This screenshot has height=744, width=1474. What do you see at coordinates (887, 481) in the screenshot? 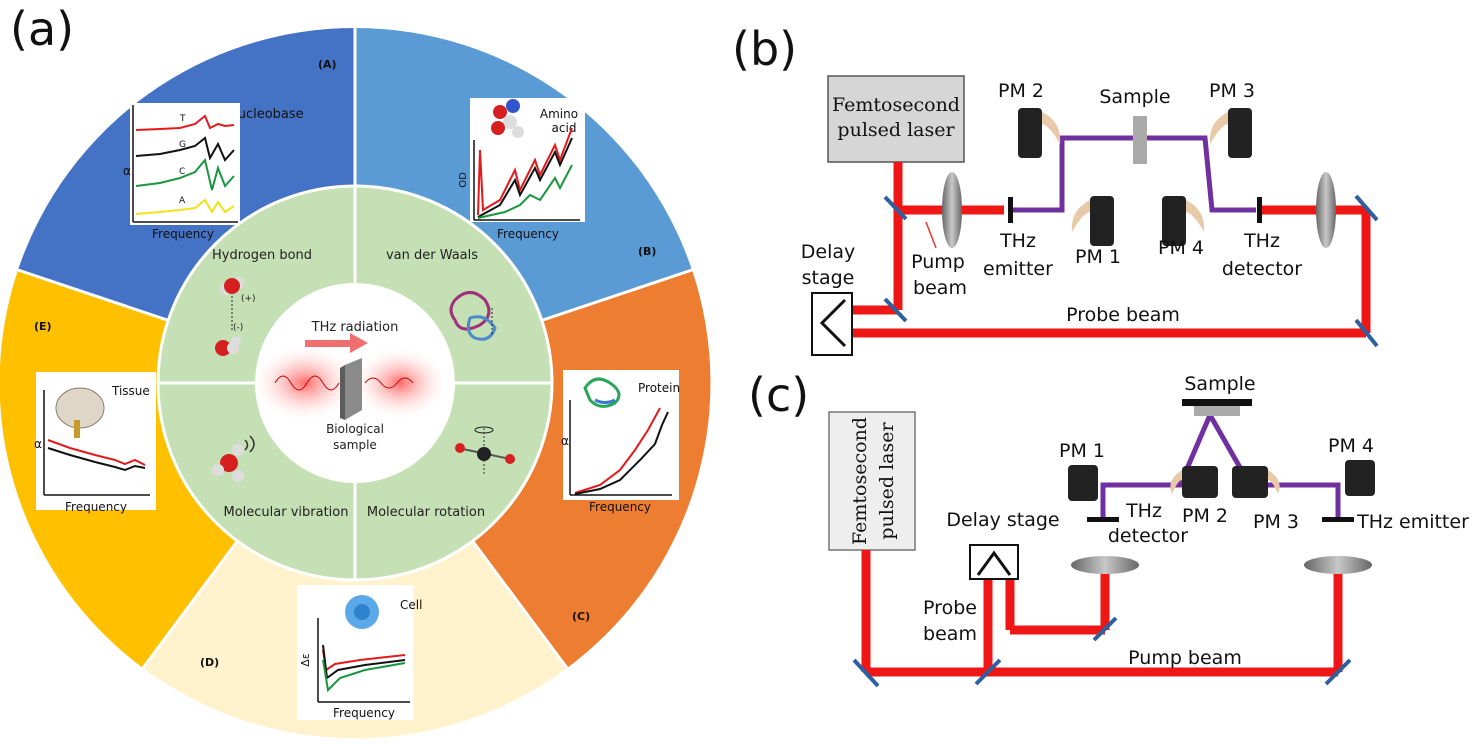
I see `c-laser-label-2: pulsed laser` at bounding box center [887, 481].